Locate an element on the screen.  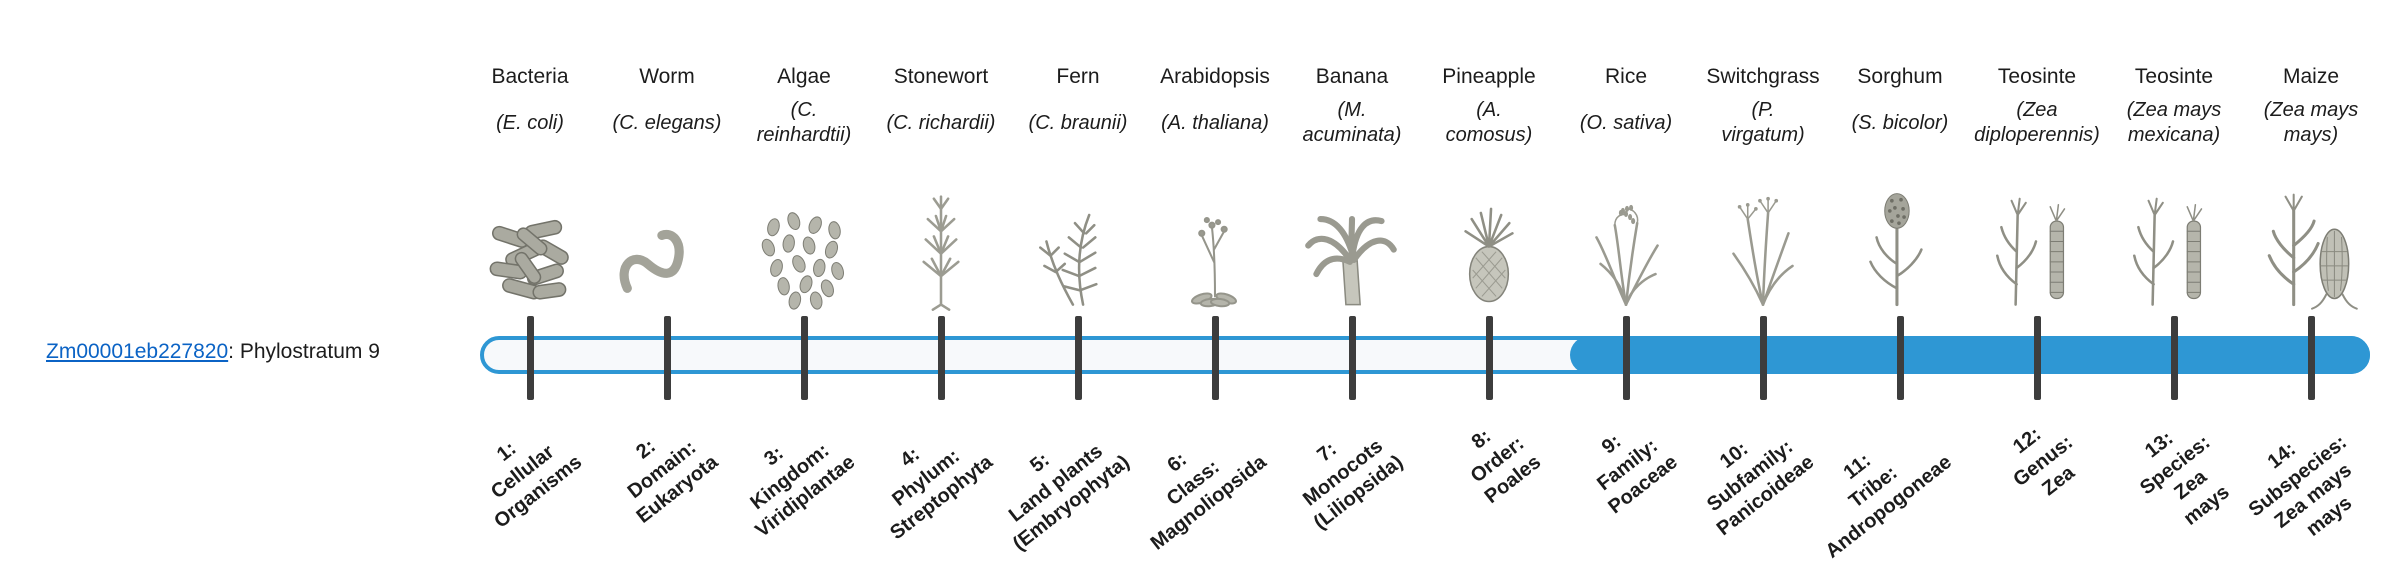
stratum-label: 2: Domain: Eukaryota is located at coordinates (673, 482).